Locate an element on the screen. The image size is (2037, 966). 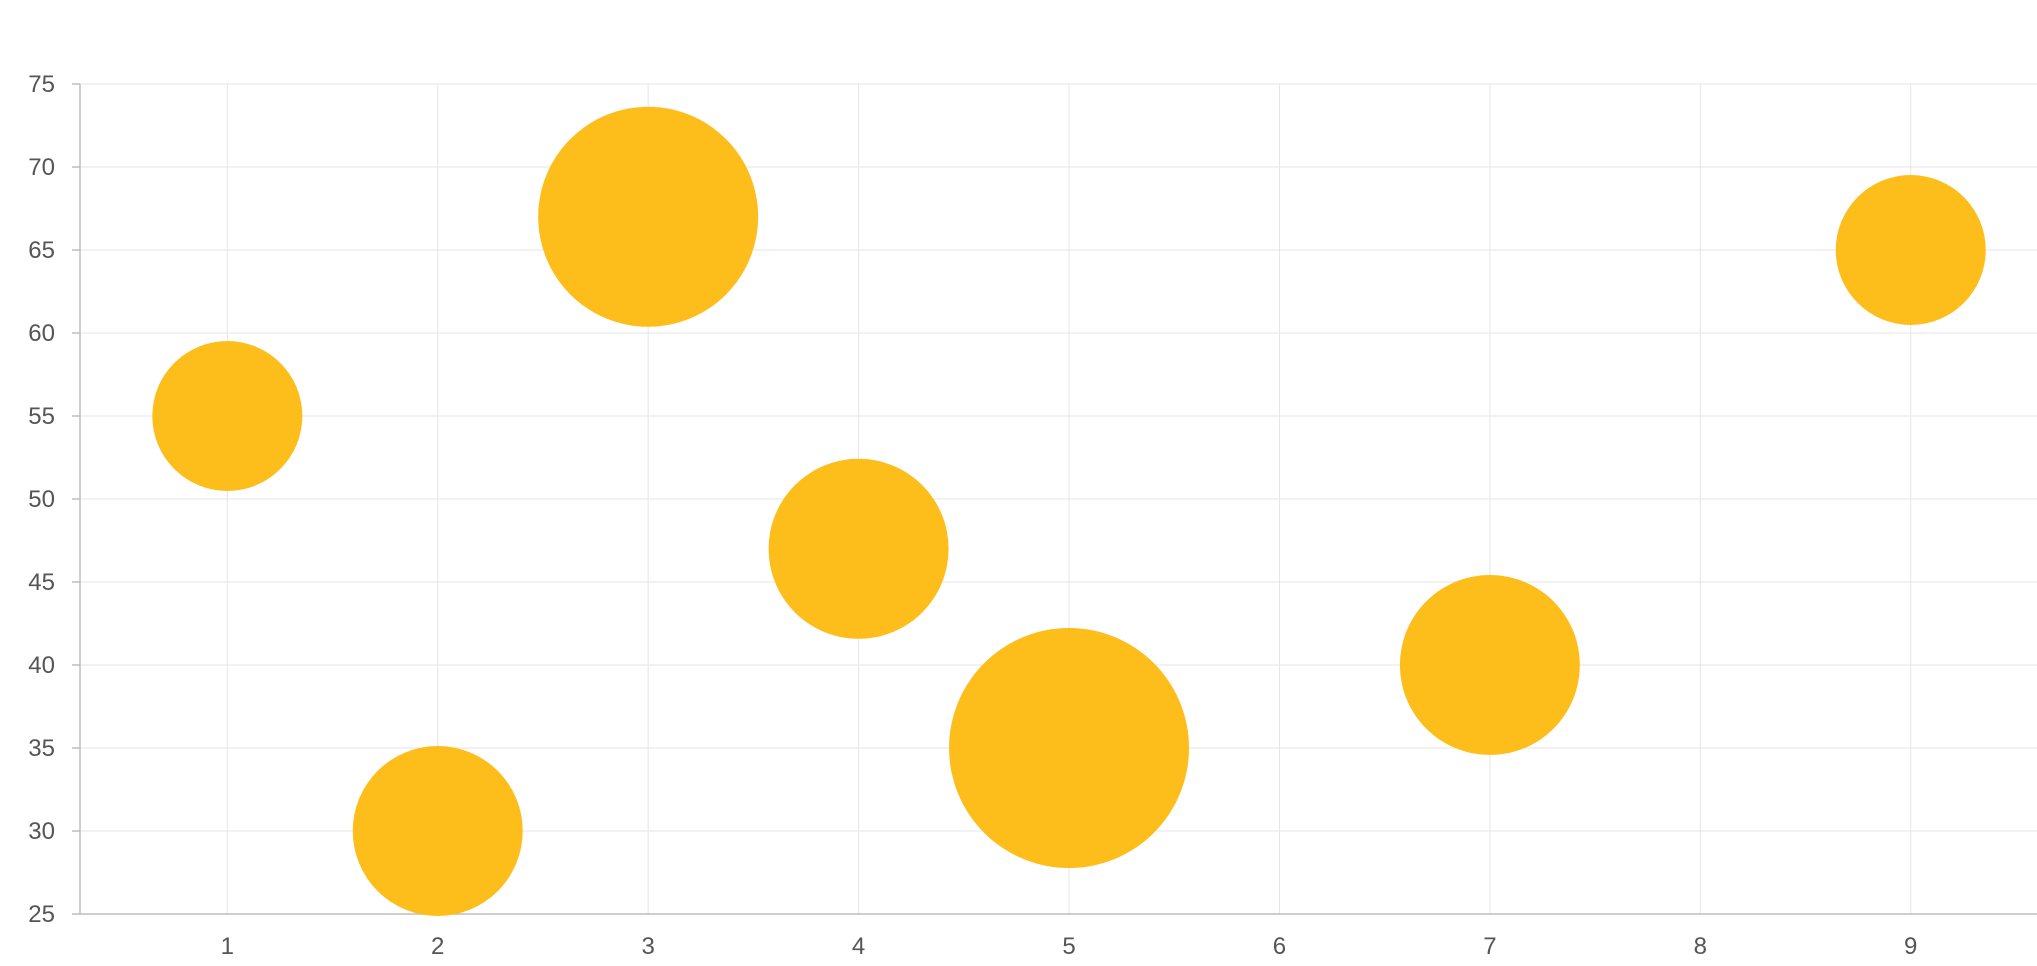
x-tick-label: 9 is located at coordinates (1910, 946).